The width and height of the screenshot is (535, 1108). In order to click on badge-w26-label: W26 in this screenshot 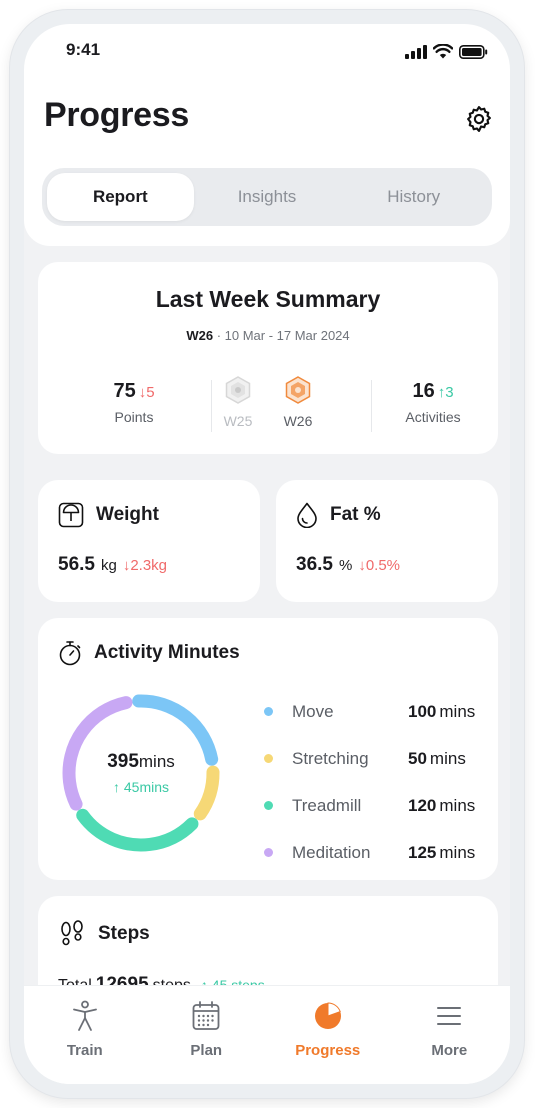, I will do `click(298, 421)`.